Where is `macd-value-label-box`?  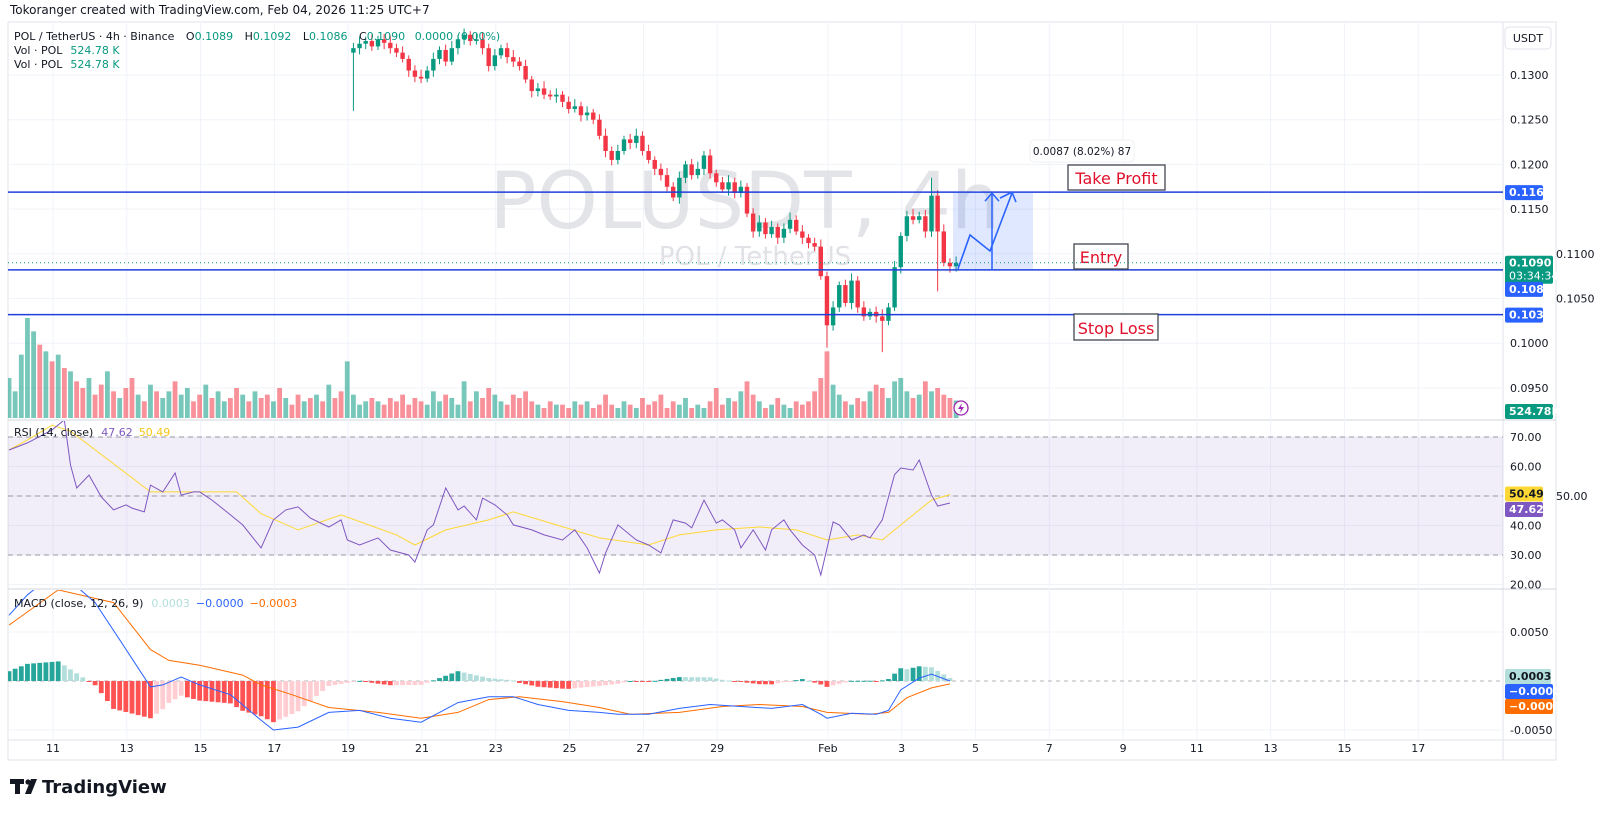
macd-value-label-box is located at coordinates (1529, 691).